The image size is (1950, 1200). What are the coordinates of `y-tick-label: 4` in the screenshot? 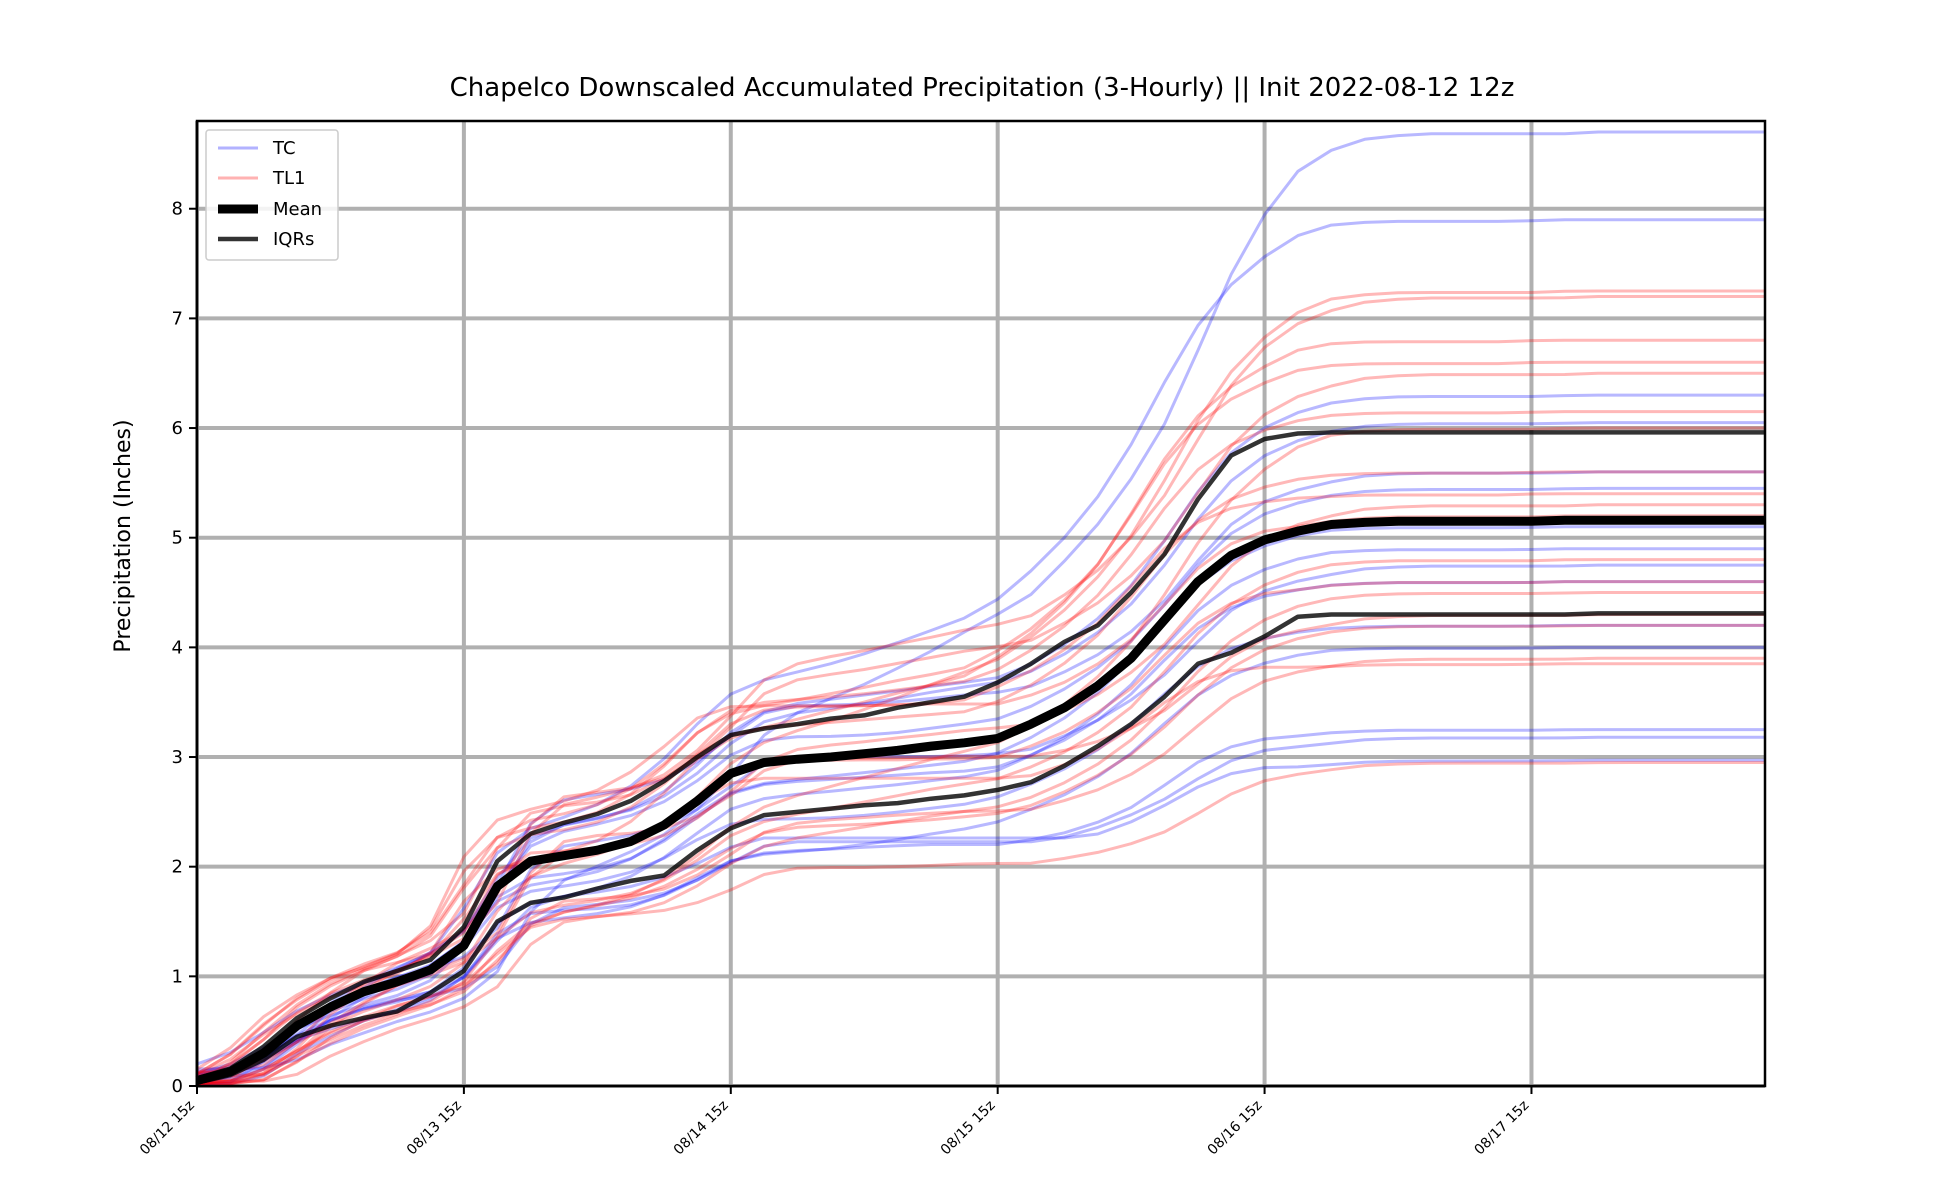 It's located at (177, 647).